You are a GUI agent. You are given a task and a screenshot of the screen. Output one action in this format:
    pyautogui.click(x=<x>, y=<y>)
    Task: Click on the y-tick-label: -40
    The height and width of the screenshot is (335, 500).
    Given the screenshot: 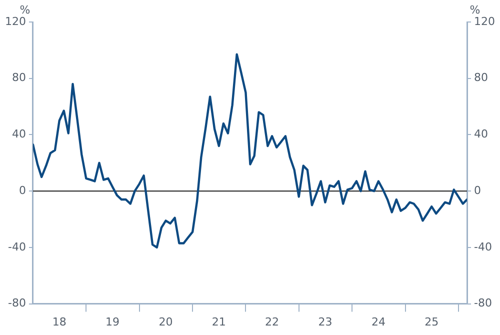 What is the action you would take?
    pyautogui.click(x=17, y=247)
    